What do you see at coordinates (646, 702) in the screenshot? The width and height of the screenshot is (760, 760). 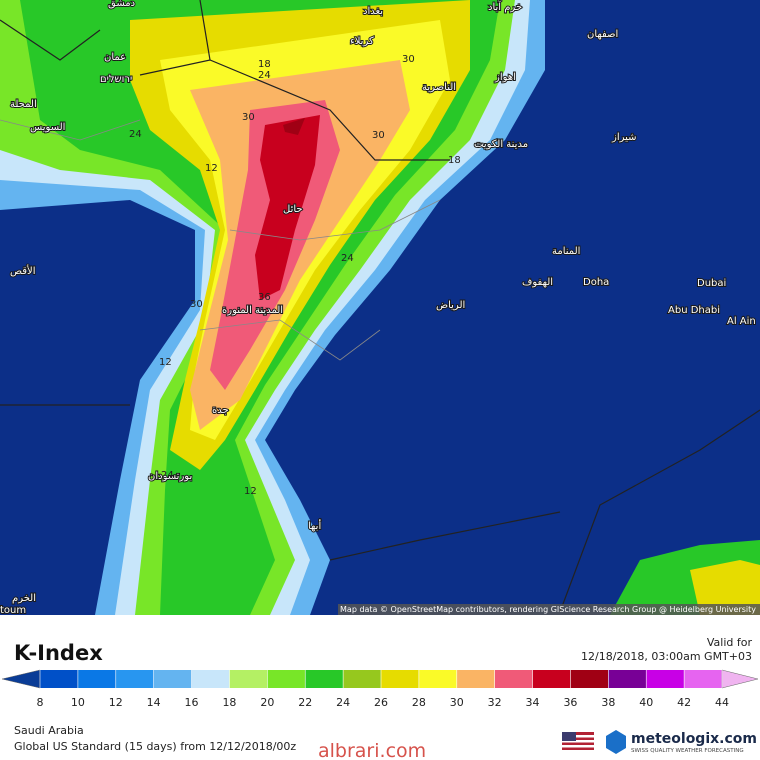 I see `tick-label: 40` at bounding box center [646, 702].